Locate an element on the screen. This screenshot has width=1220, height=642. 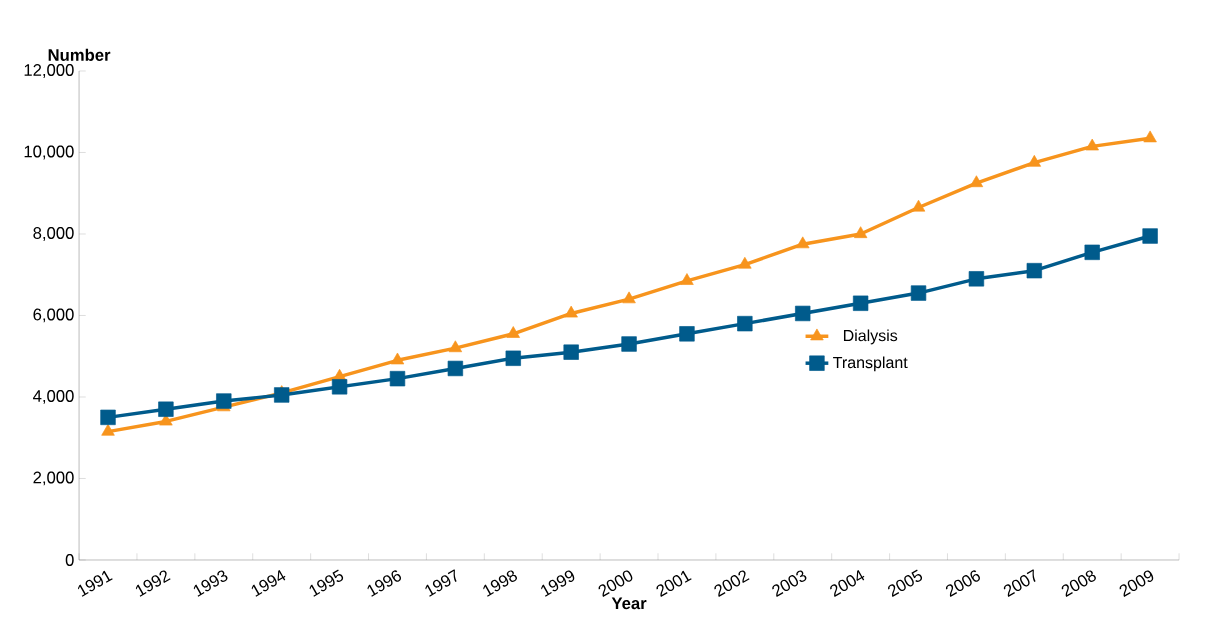
x-tick-label: 2002 is located at coordinates (732, 583).